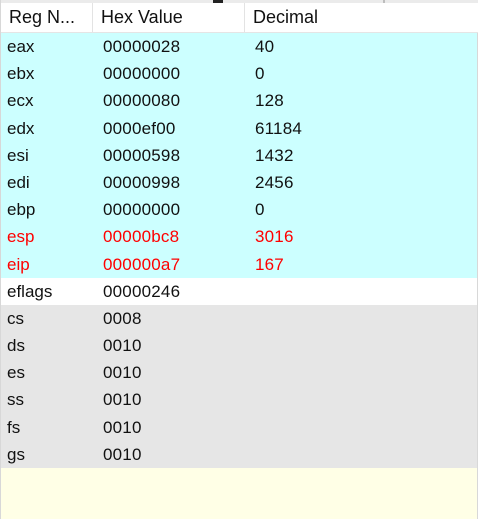 This screenshot has height=519, width=478. What do you see at coordinates (239, 182) in the screenshot?
I see `register-row-edi: edi 00000998 2456` at bounding box center [239, 182].